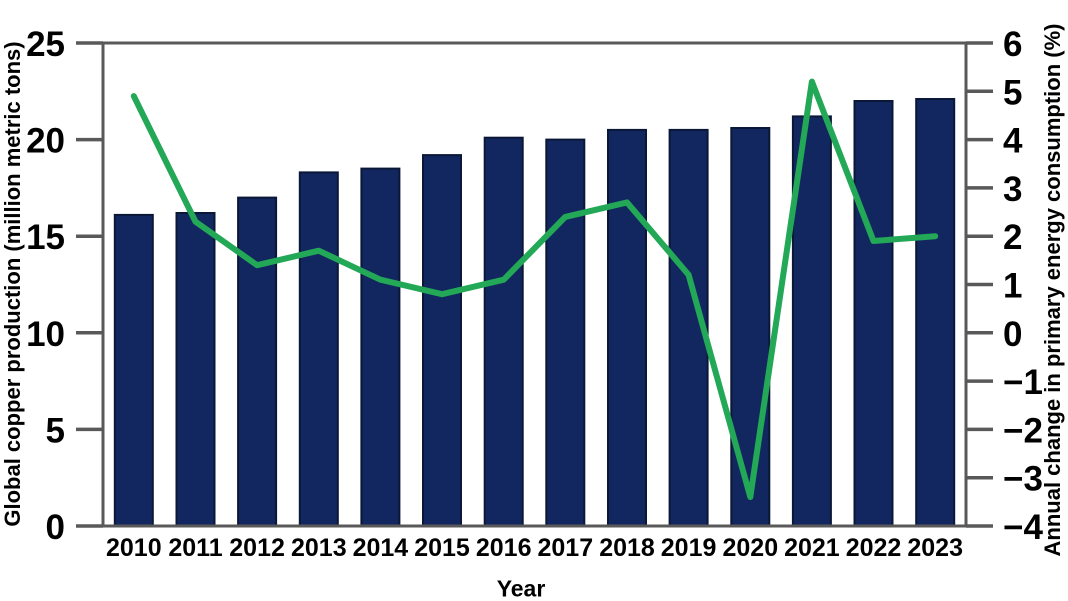 This screenshot has height=601, width=1068. What do you see at coordinates (318, 349) in the screenshot?
I see `bar-2013` at bounding box center [318, 349].